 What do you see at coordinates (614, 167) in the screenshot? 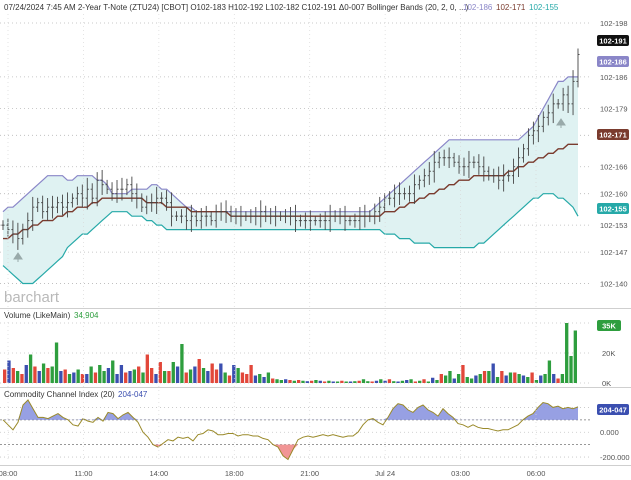
I see `price-tick-label: 102-166` at bounding box center [614, 167].